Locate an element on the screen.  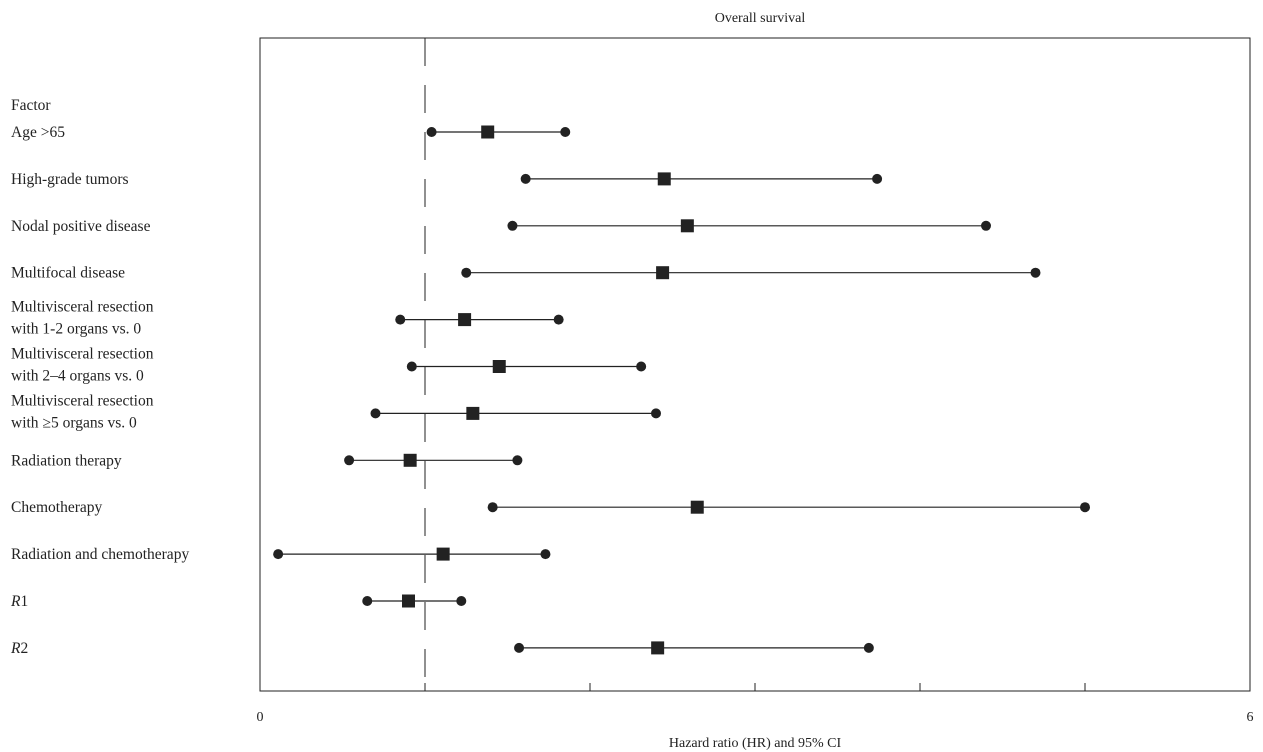
x-tick-label-0: 0 is located at coordinates (260, 717).